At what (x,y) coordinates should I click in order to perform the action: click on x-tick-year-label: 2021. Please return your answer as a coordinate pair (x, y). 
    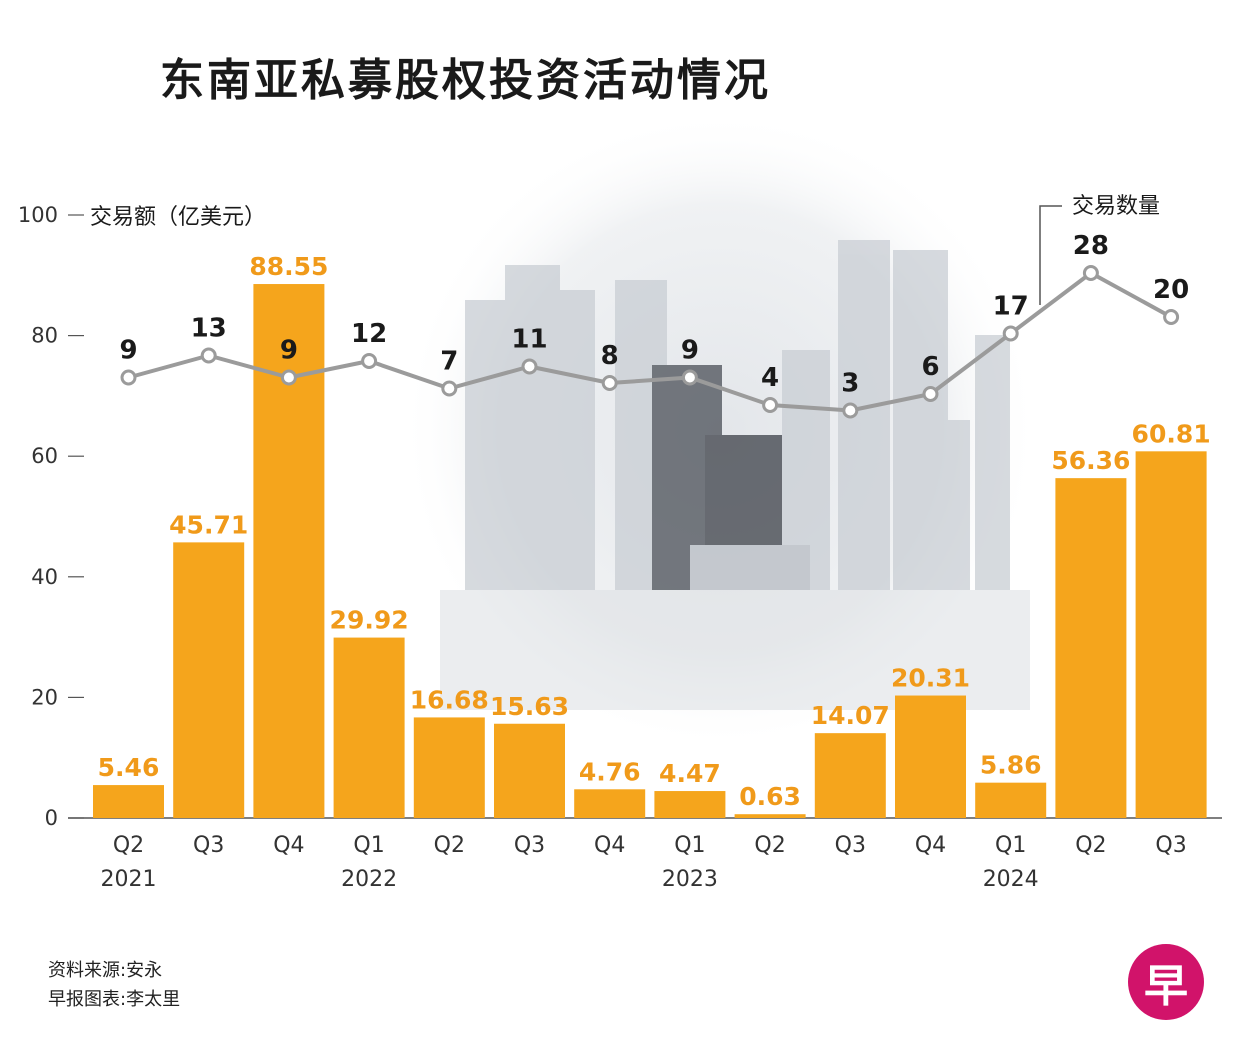
    Looking at the image, I should click on (129, 879).